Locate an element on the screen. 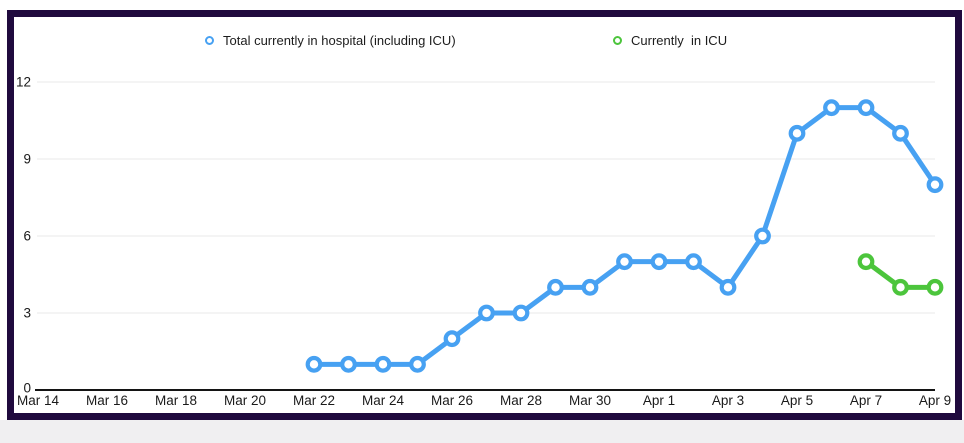 The image size is (964, 443). x-tick-label: Apr 9 is located at coordinates (935, 400).